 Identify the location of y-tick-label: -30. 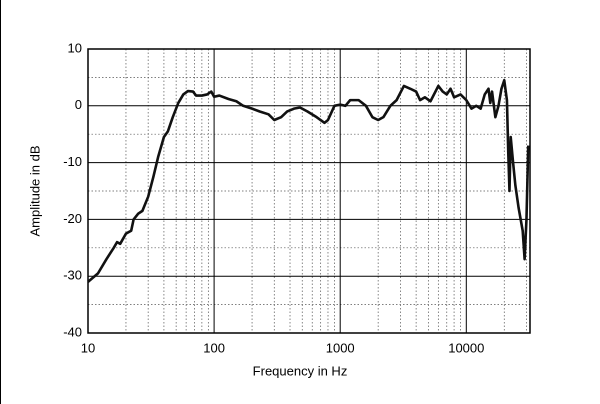
(72, 275).